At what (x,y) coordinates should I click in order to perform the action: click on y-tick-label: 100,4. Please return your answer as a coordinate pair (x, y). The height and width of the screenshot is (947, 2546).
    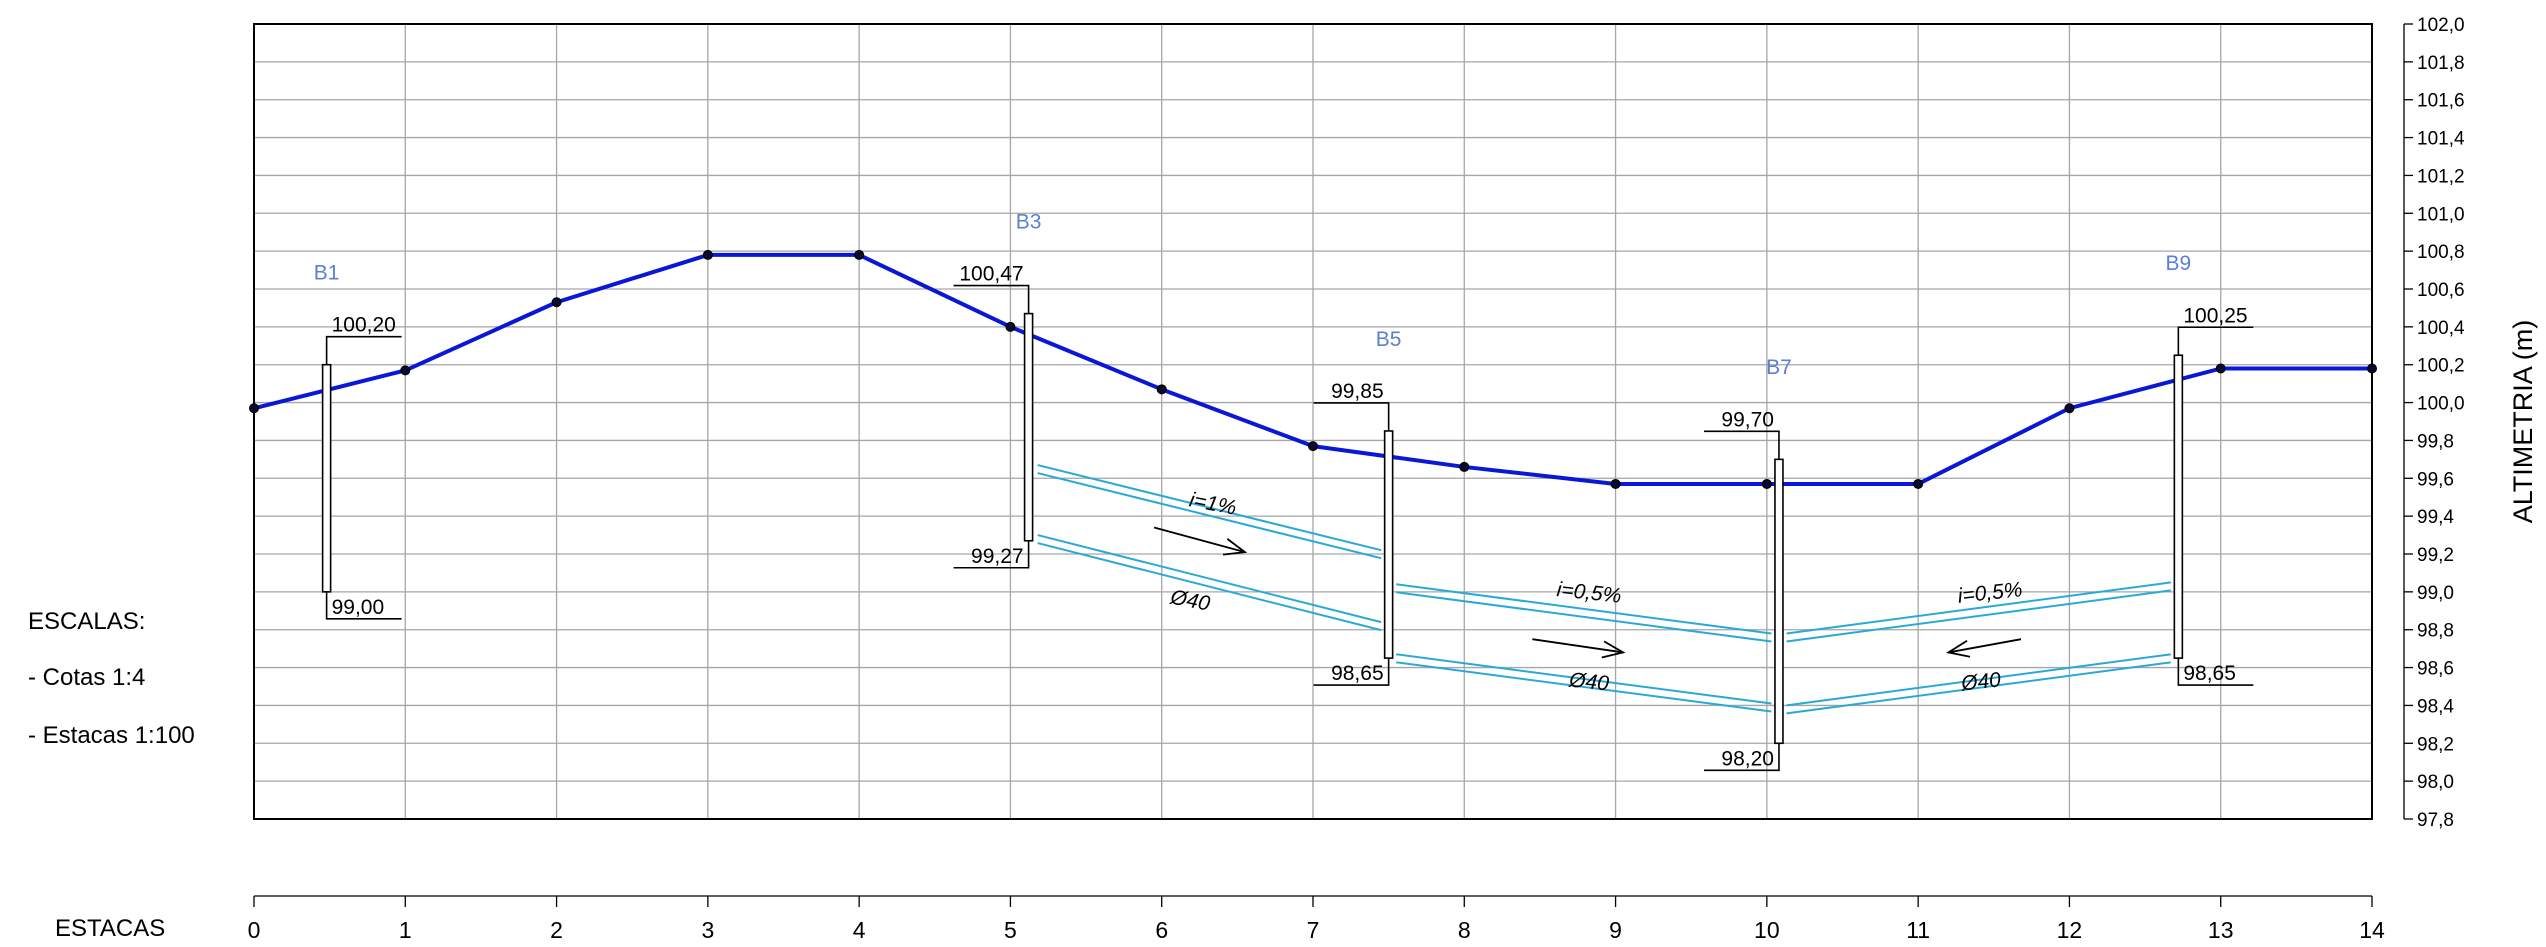
    Looking at the image, I should click on (2441, 328).